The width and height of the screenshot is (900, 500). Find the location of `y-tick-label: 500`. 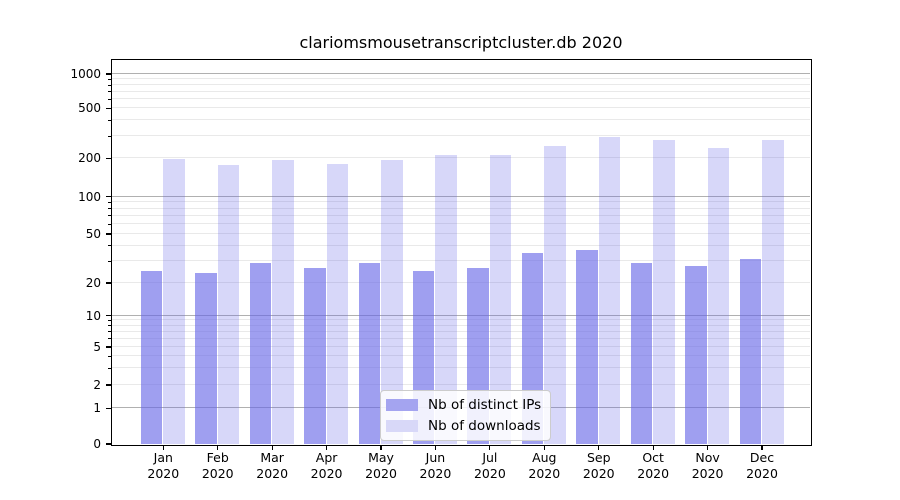

y-tick-label: 500 is located at coordinates (89, 108).